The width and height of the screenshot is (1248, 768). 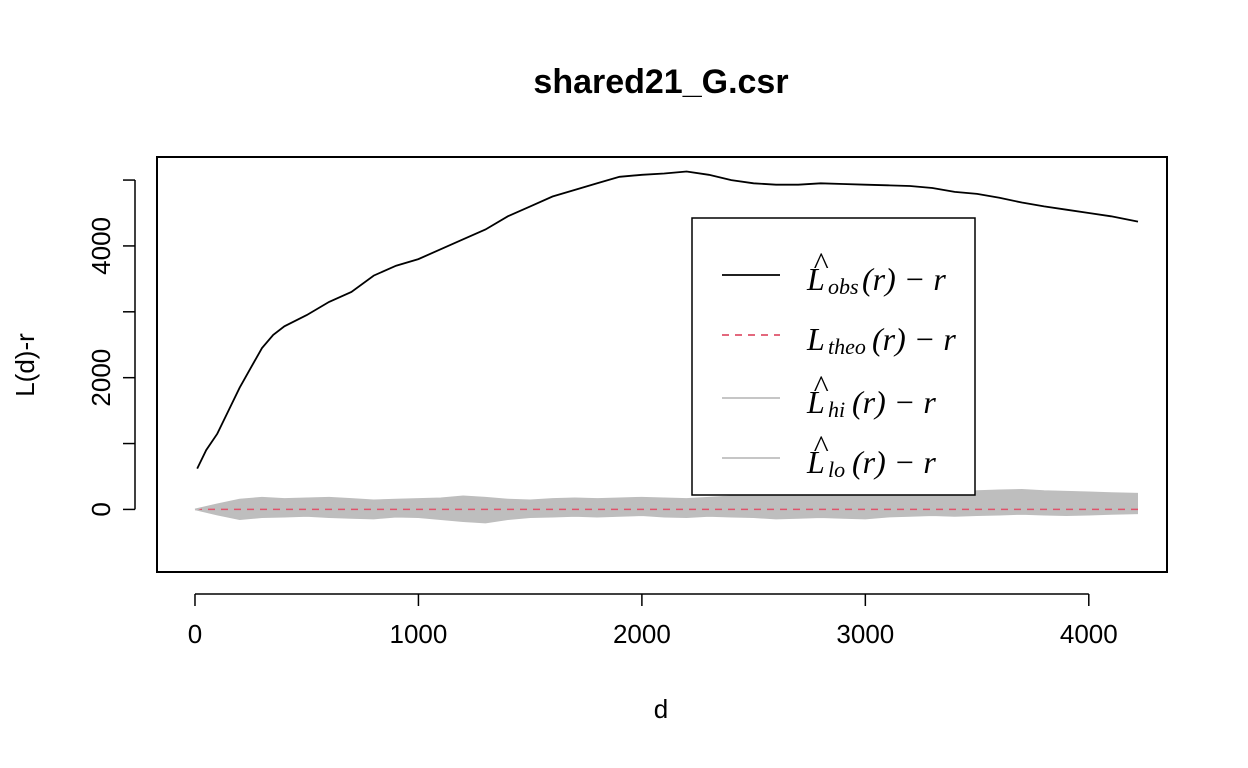 I want to click on envelope-band, so click(x=666, y=506).